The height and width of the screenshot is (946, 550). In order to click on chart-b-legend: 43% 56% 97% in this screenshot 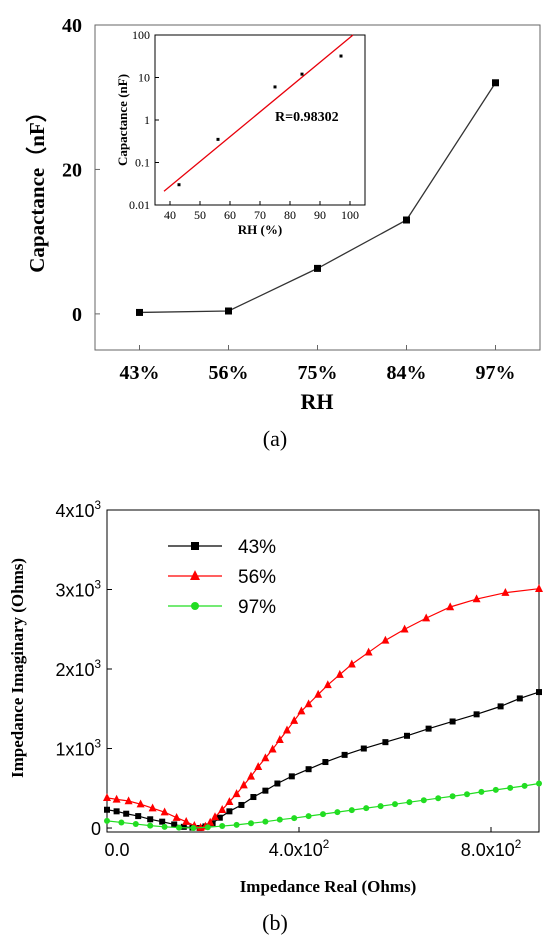, I will do `click(222, 577)`.